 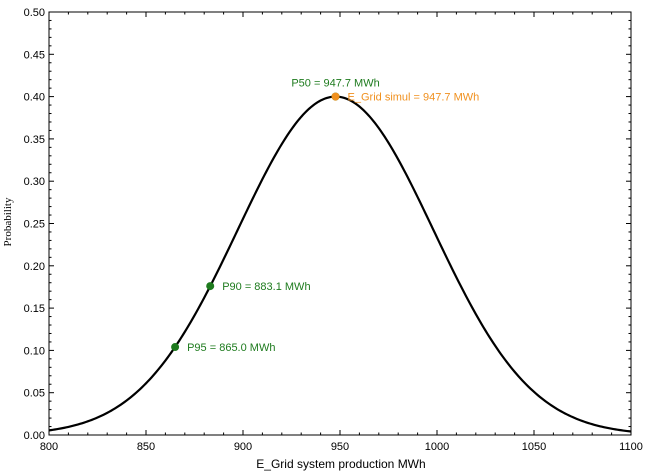 What do you see at coordinates (335, 84) in the screenshot?
I see `point-label: P50 = 947.7 MWh` at bounding box center [335, 84].